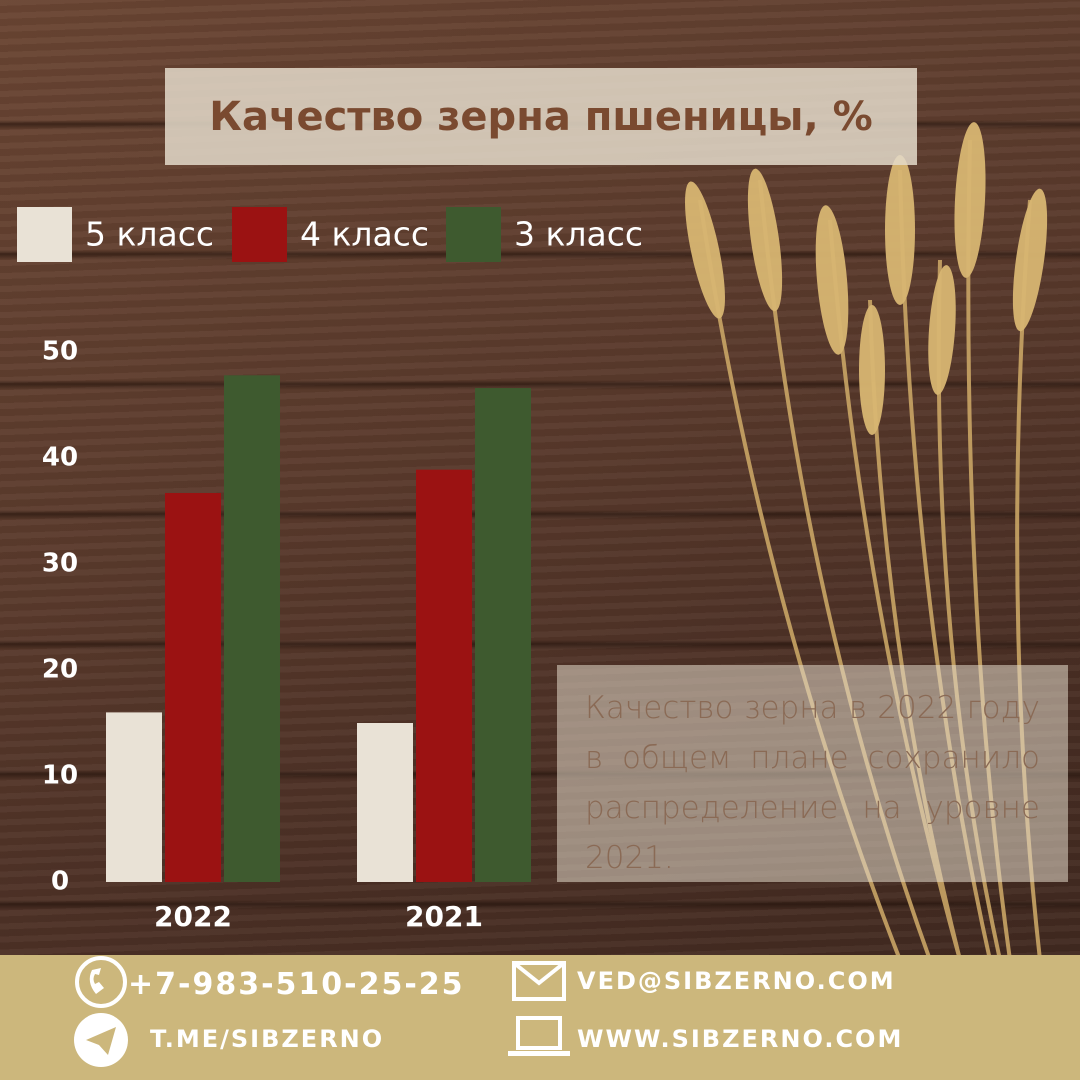 The width and height of the screenshot is (1080, 1080). What do you see at coordinates (541, 116) in the screenshot?
I see `chart-title: Качество зерна пшеницы, %` at bounding box center [541, 116].